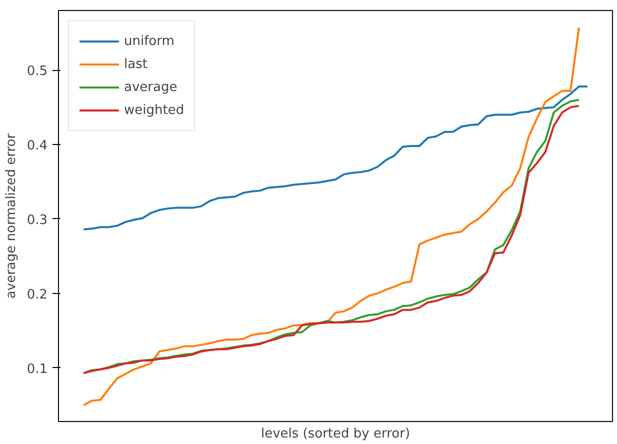 This screenshot has height=444, width=617. What do you see at coordinates (136, 64) in the screenshot?
I see `legend-label: last` at bounding box center [136, 64].